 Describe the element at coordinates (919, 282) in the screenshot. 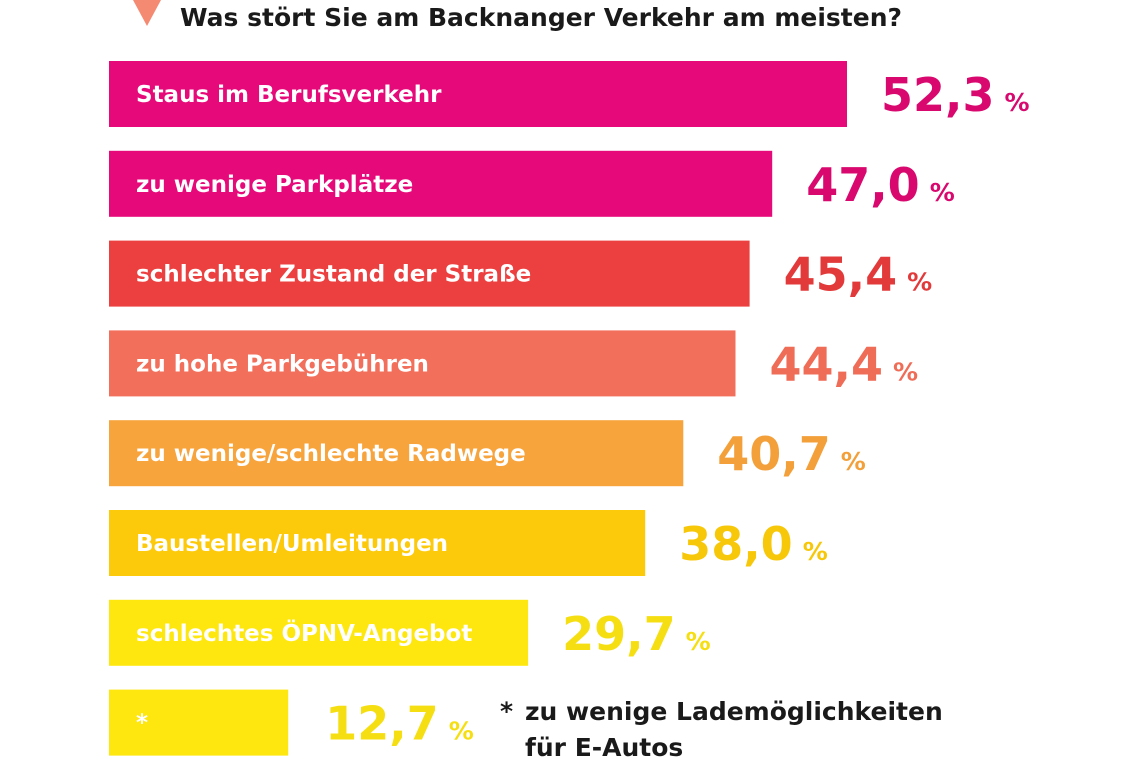

I see `value-unit-2: %` at that location.